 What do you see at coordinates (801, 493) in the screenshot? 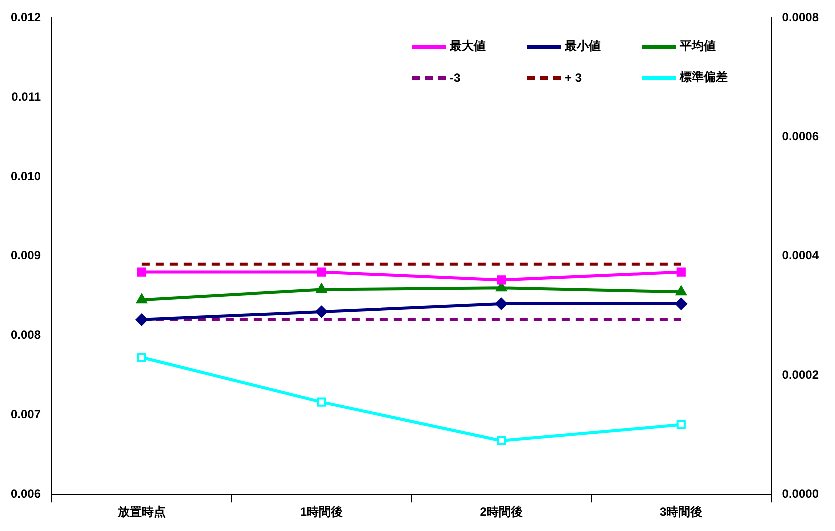
I see `y2-tick-label: 0.0000` at bounding box center [801, 493].